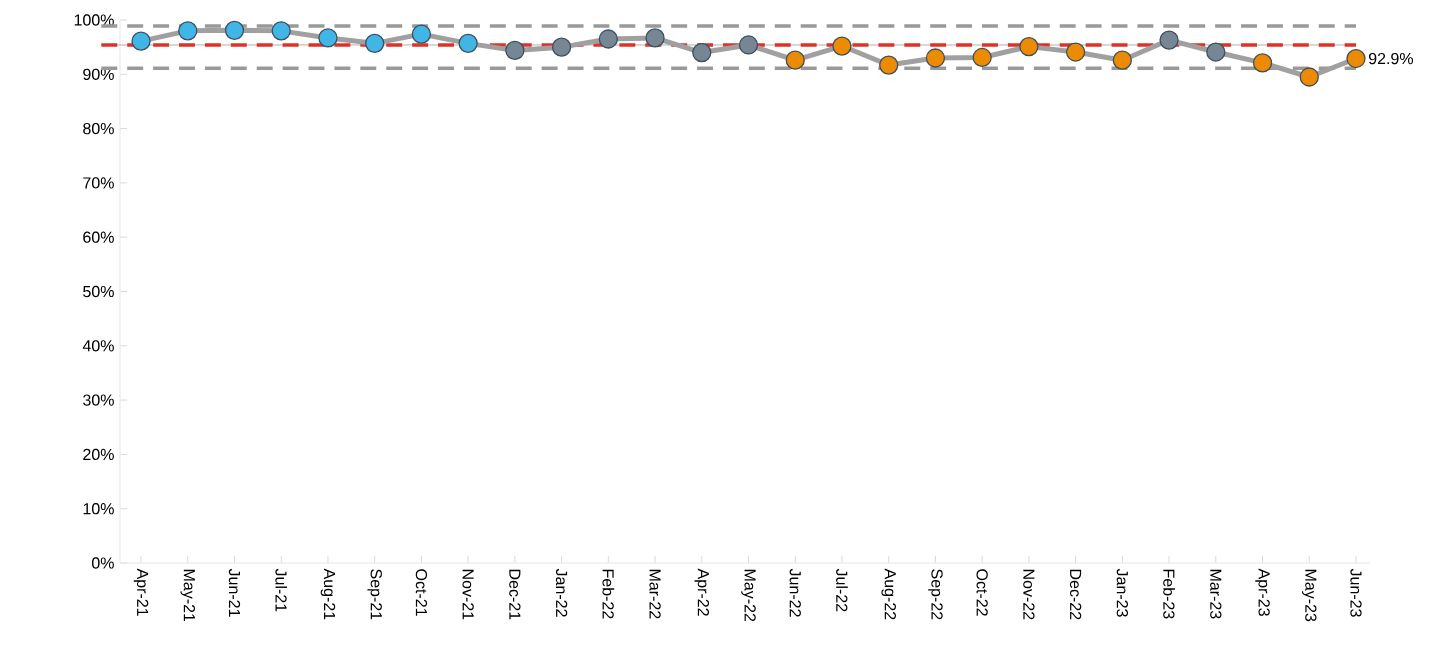 Image resolution: width=1445 pixels, height=666 pixels. Describe the element at coordinates (98, 454) in the screenshot. I see `y-tick-label: 20%` at that location.